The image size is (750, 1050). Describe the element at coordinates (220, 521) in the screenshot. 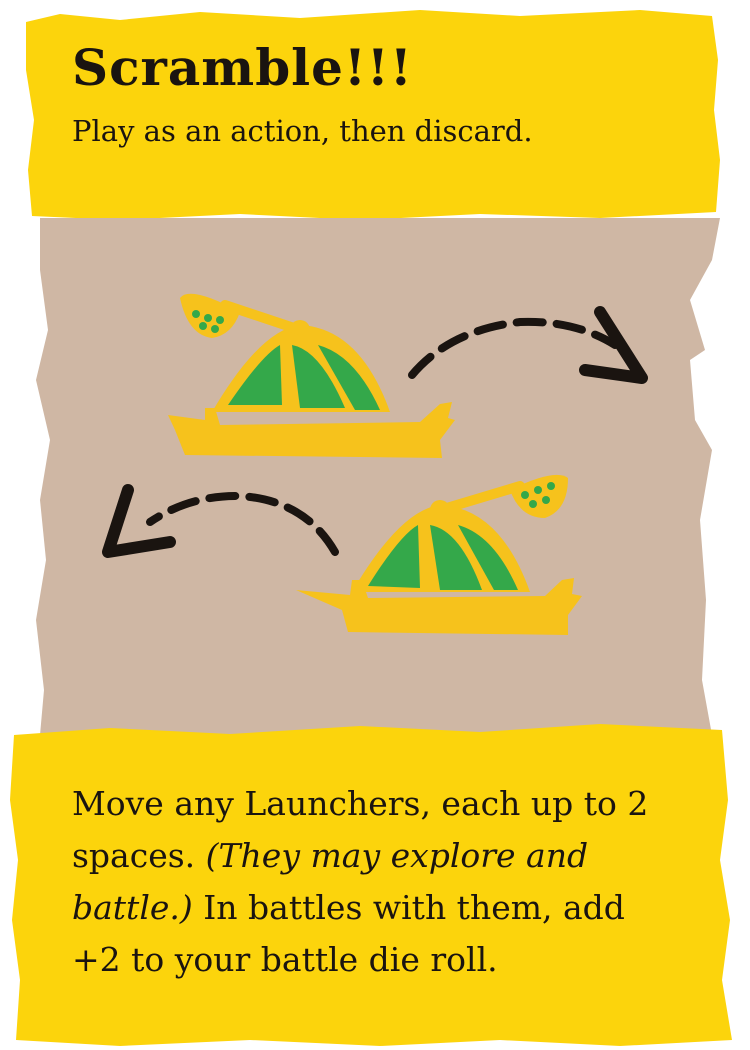

I see `curved-arrow-left-icon` at that location.